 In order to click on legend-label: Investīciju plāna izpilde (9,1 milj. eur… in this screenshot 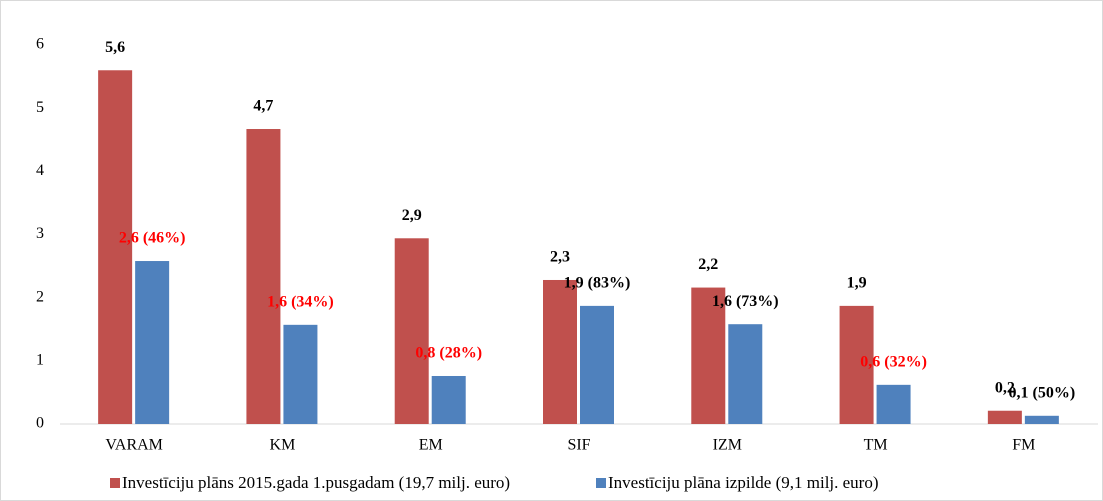, I will do `click(743, 482)`.